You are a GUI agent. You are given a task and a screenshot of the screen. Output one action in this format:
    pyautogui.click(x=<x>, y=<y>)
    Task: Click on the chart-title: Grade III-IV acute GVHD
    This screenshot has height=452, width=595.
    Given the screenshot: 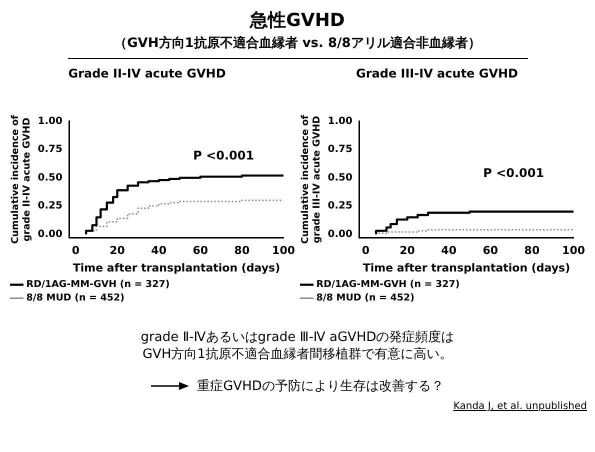 What is the action you would take?
    pyautogui.click(x=437, y=73)
    